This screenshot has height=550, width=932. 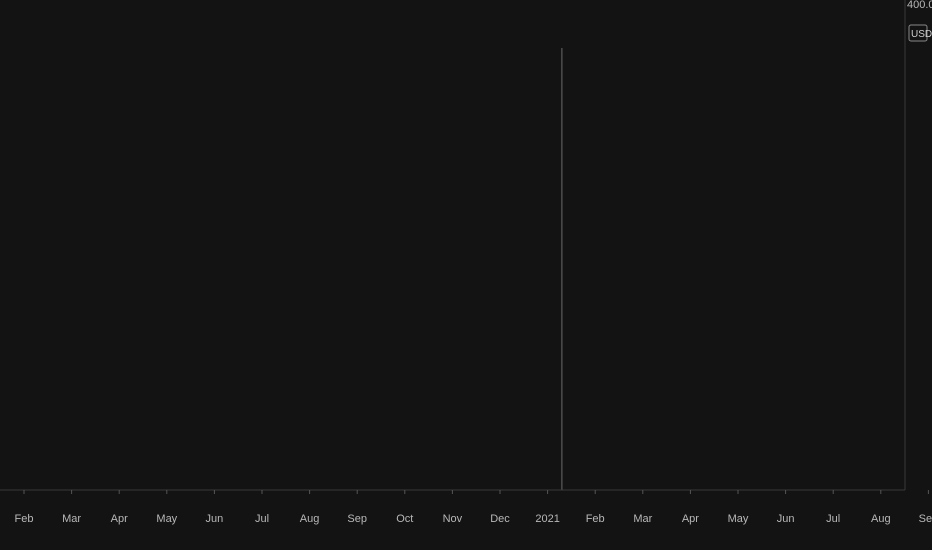 I want to click on time-tick-label: 2021, so click(x=547, y=519).